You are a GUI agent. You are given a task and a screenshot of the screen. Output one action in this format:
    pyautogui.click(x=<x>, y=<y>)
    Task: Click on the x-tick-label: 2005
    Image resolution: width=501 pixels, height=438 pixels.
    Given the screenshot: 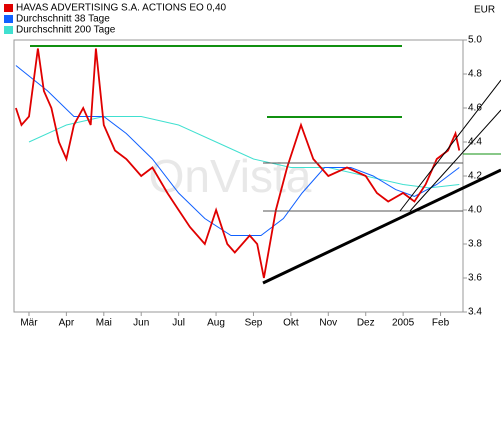 What is the action you would take?
    pyautogui.click(x=403, y=323)
    